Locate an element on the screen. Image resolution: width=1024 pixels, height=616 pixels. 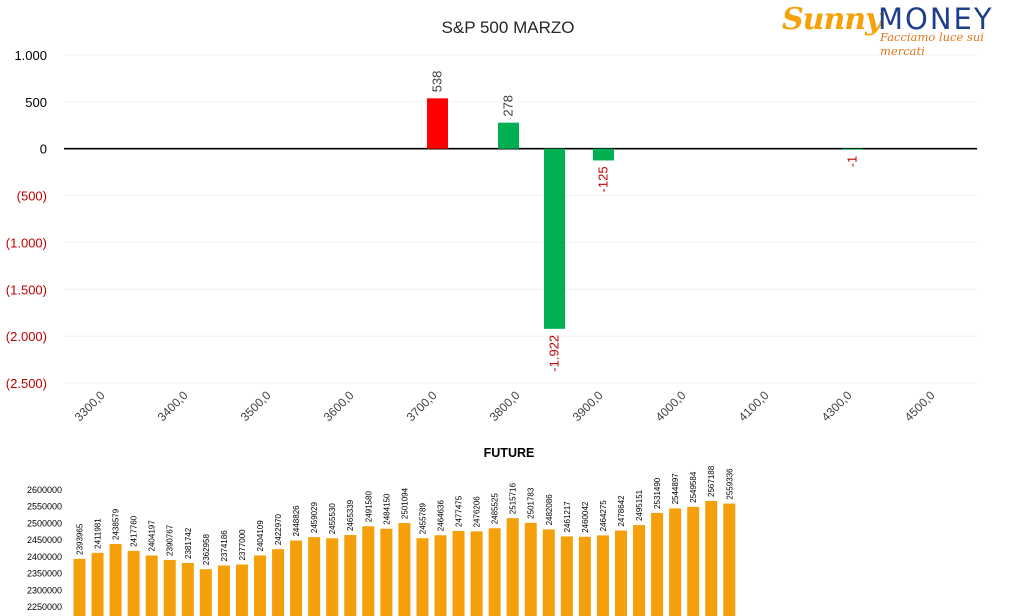
future-bar-label: 2549584 is located at coordinates (693, 487).